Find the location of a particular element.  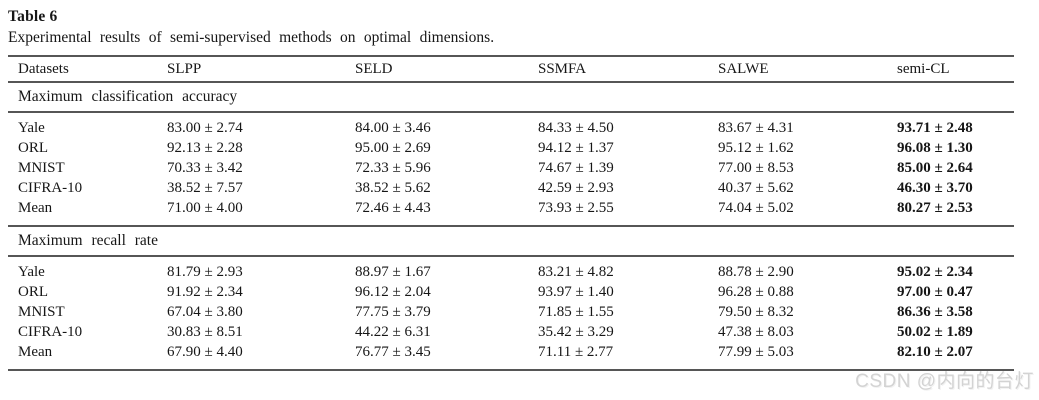

value-cell: 77.99 ± 5.03 is located at coordinates (756, 352).